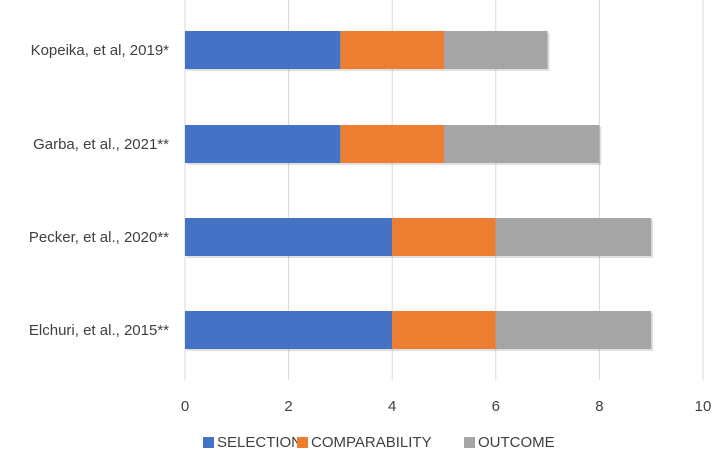 The height and width of the screenshot is (454, 717). Describe the element at coordinates (288, 406) in the screenshot. I see `x-tick-label: 2` at that location.